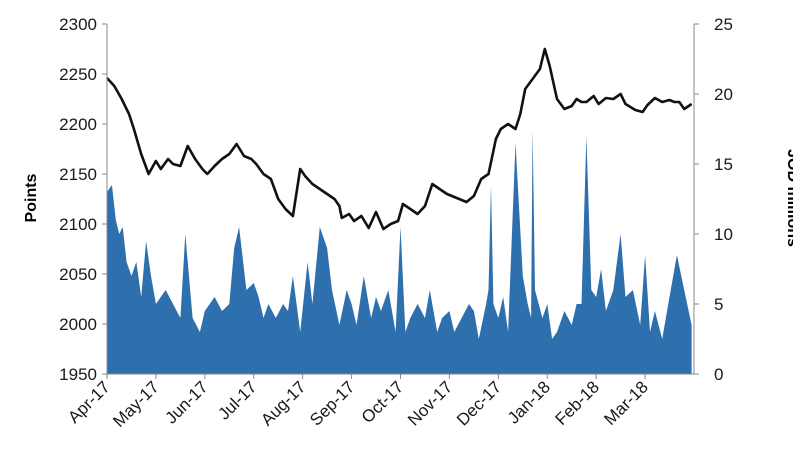 The image size is (793, 456). I want to click on right-tick-label: 15, so click(723, 164).